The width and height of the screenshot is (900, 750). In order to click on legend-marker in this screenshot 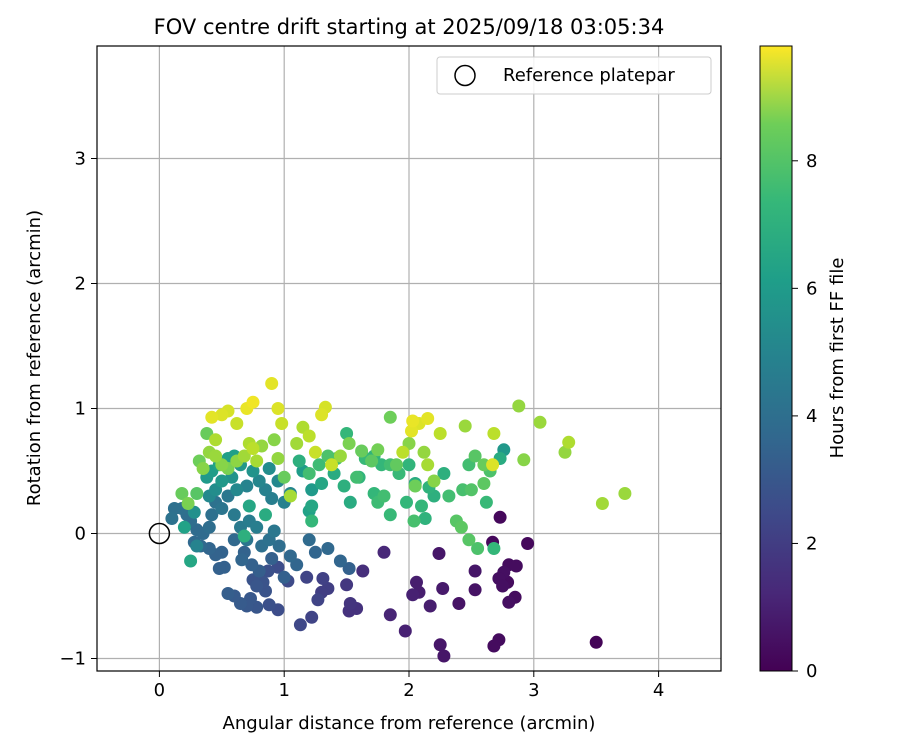, I will do `click(465, 75)`.